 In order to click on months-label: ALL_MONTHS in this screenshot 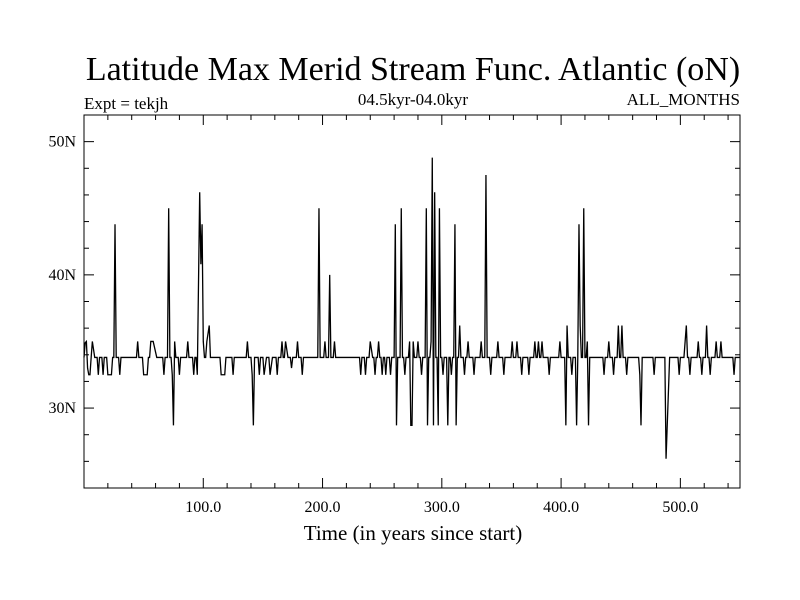, I will do `click(683, 99)`.